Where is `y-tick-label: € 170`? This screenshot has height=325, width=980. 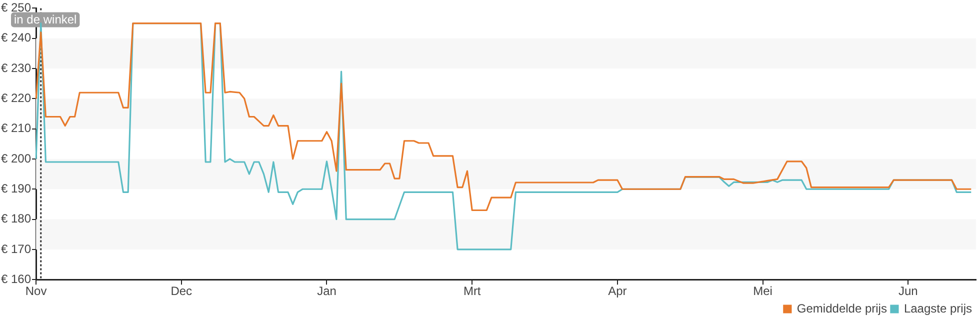
y-tick-label: € 170 is located at coordinates (16, 249).